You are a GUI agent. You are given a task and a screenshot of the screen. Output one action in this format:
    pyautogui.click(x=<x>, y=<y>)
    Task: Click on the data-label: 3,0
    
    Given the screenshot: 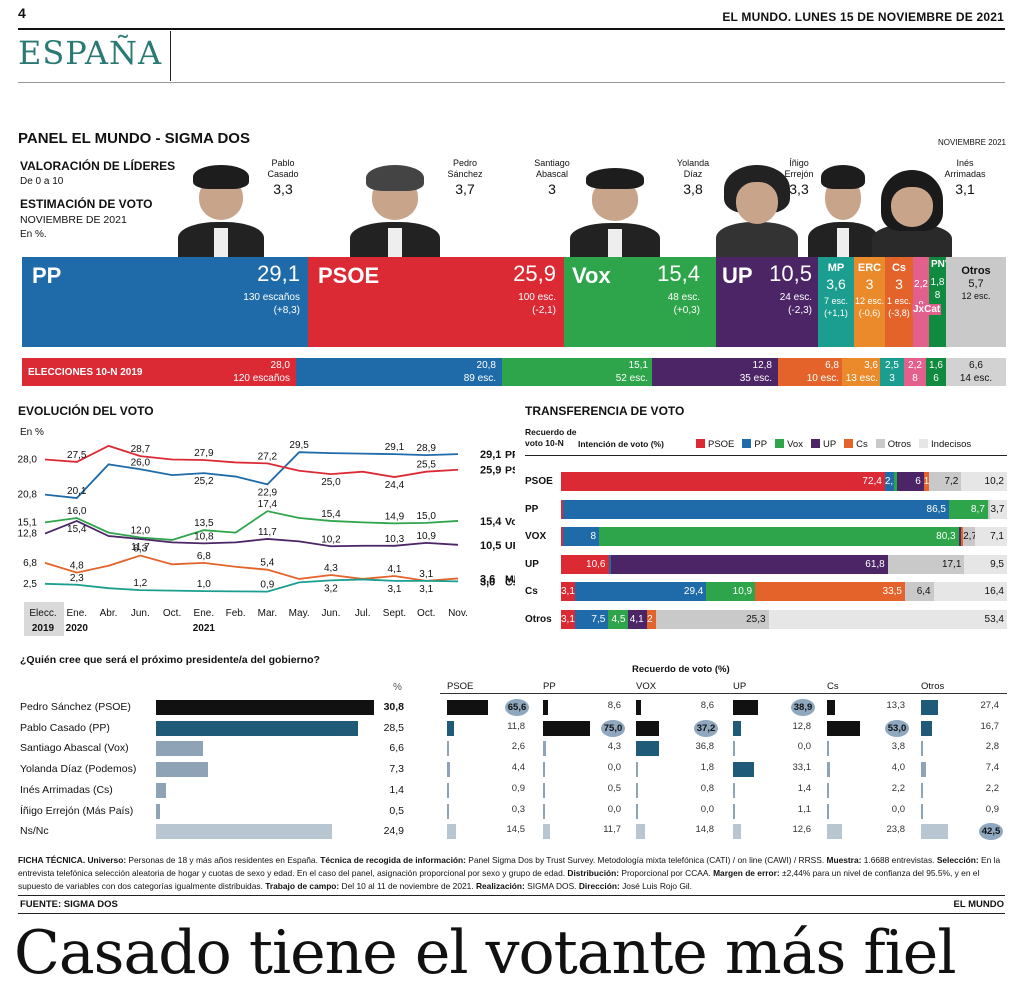 What is the action you would take?
    pyautogui.click(x=487, y=582)
    